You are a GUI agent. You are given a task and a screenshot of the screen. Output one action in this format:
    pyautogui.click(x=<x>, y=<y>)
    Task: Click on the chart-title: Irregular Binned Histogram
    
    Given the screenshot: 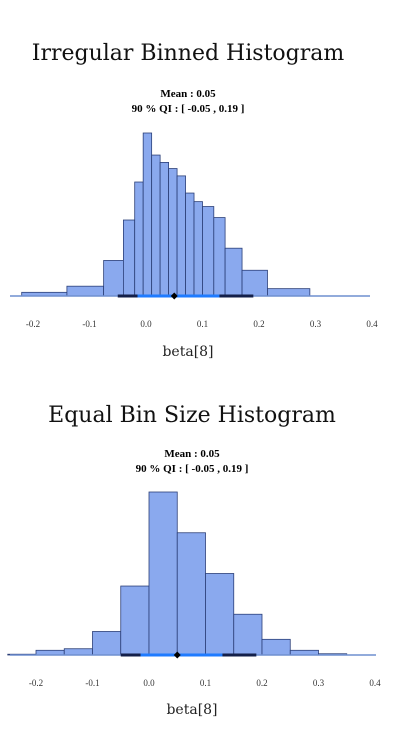 What is the action you would take?
    pyautogui.click(x=188, y=53)
    